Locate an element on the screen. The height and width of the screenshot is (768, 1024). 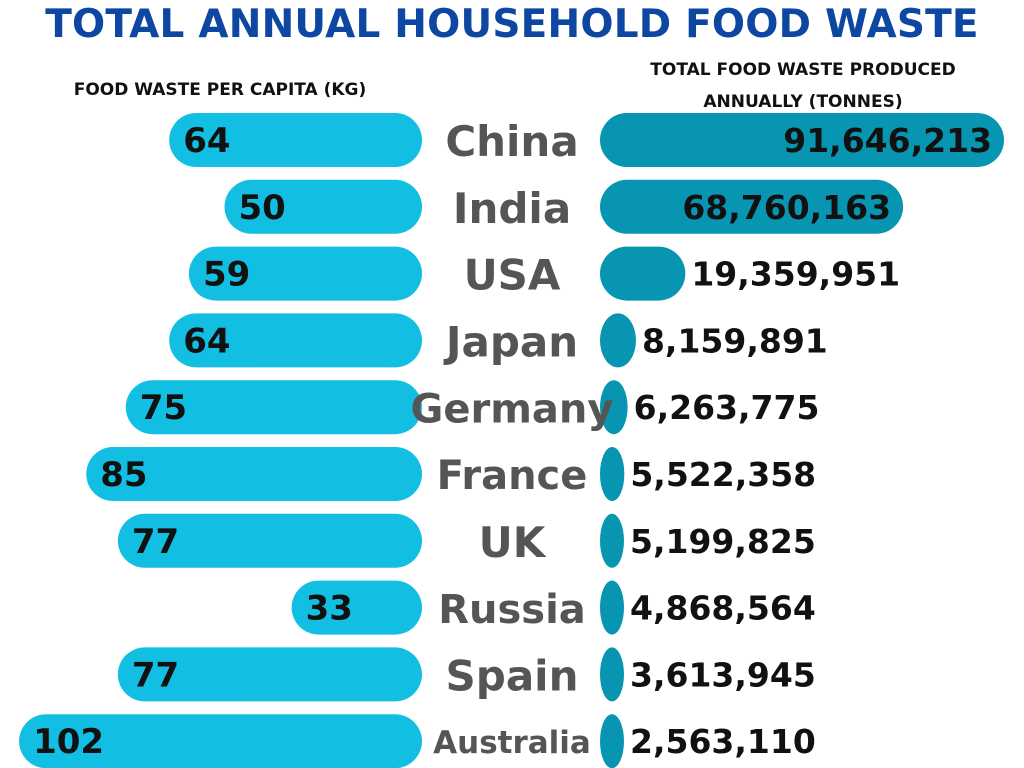
total-waste-label-uk: 5,199,825 is located at coordinates (723, 541).